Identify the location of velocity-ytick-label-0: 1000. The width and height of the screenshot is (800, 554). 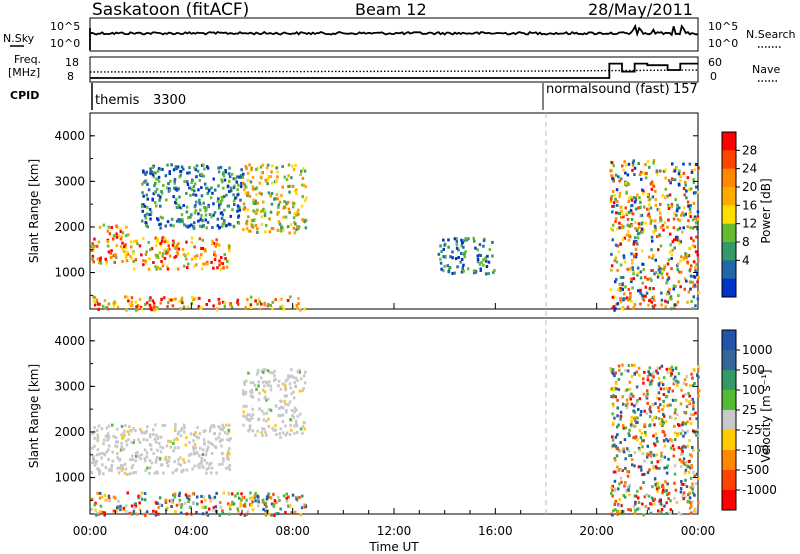
(69, 478).